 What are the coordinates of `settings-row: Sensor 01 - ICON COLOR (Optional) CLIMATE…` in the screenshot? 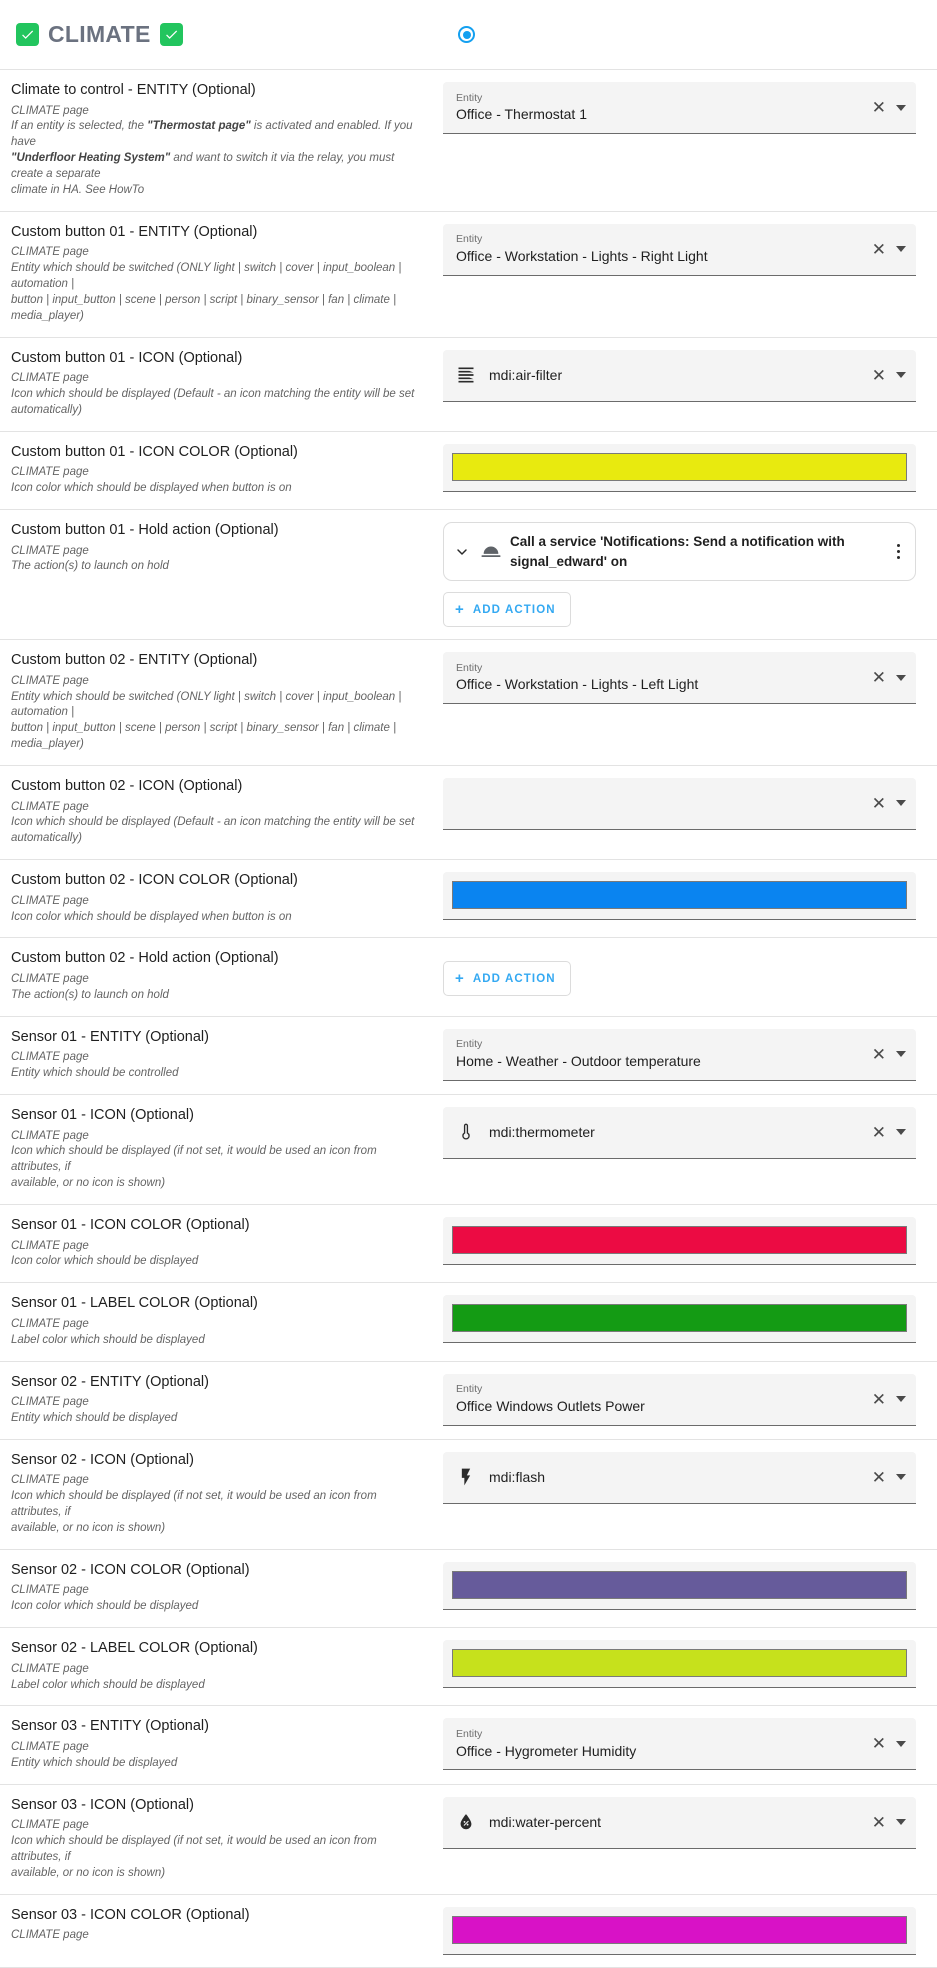 It's located at (468, 1244).